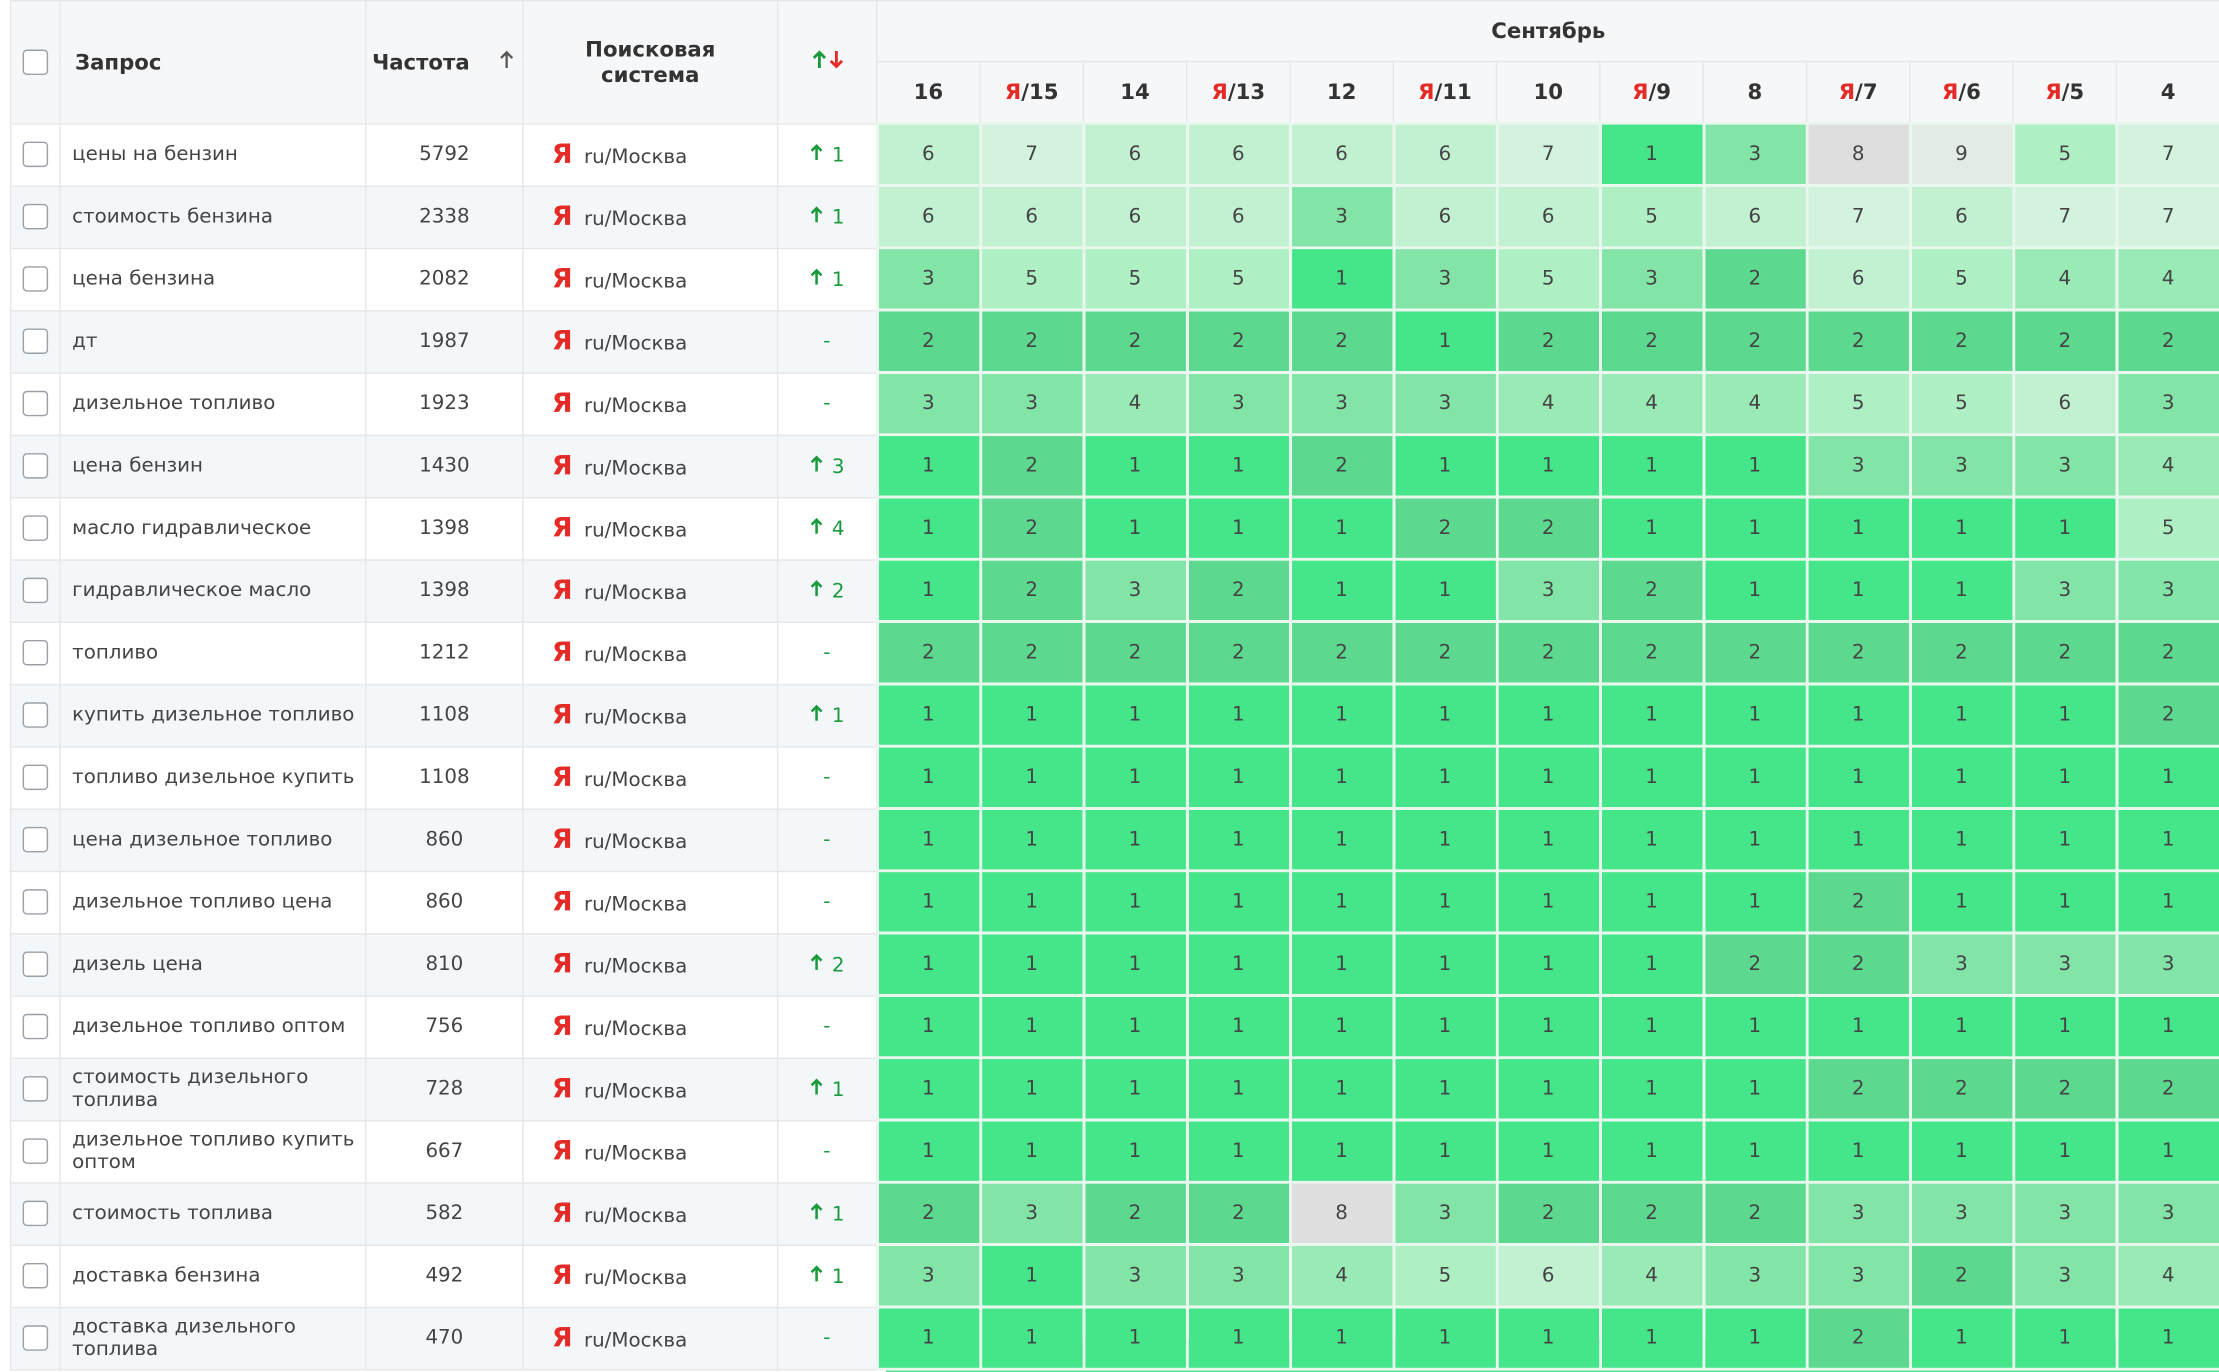 This screenshot has width=2219, height=1372. I want to click on frequency: 1430, so click(444, 465).